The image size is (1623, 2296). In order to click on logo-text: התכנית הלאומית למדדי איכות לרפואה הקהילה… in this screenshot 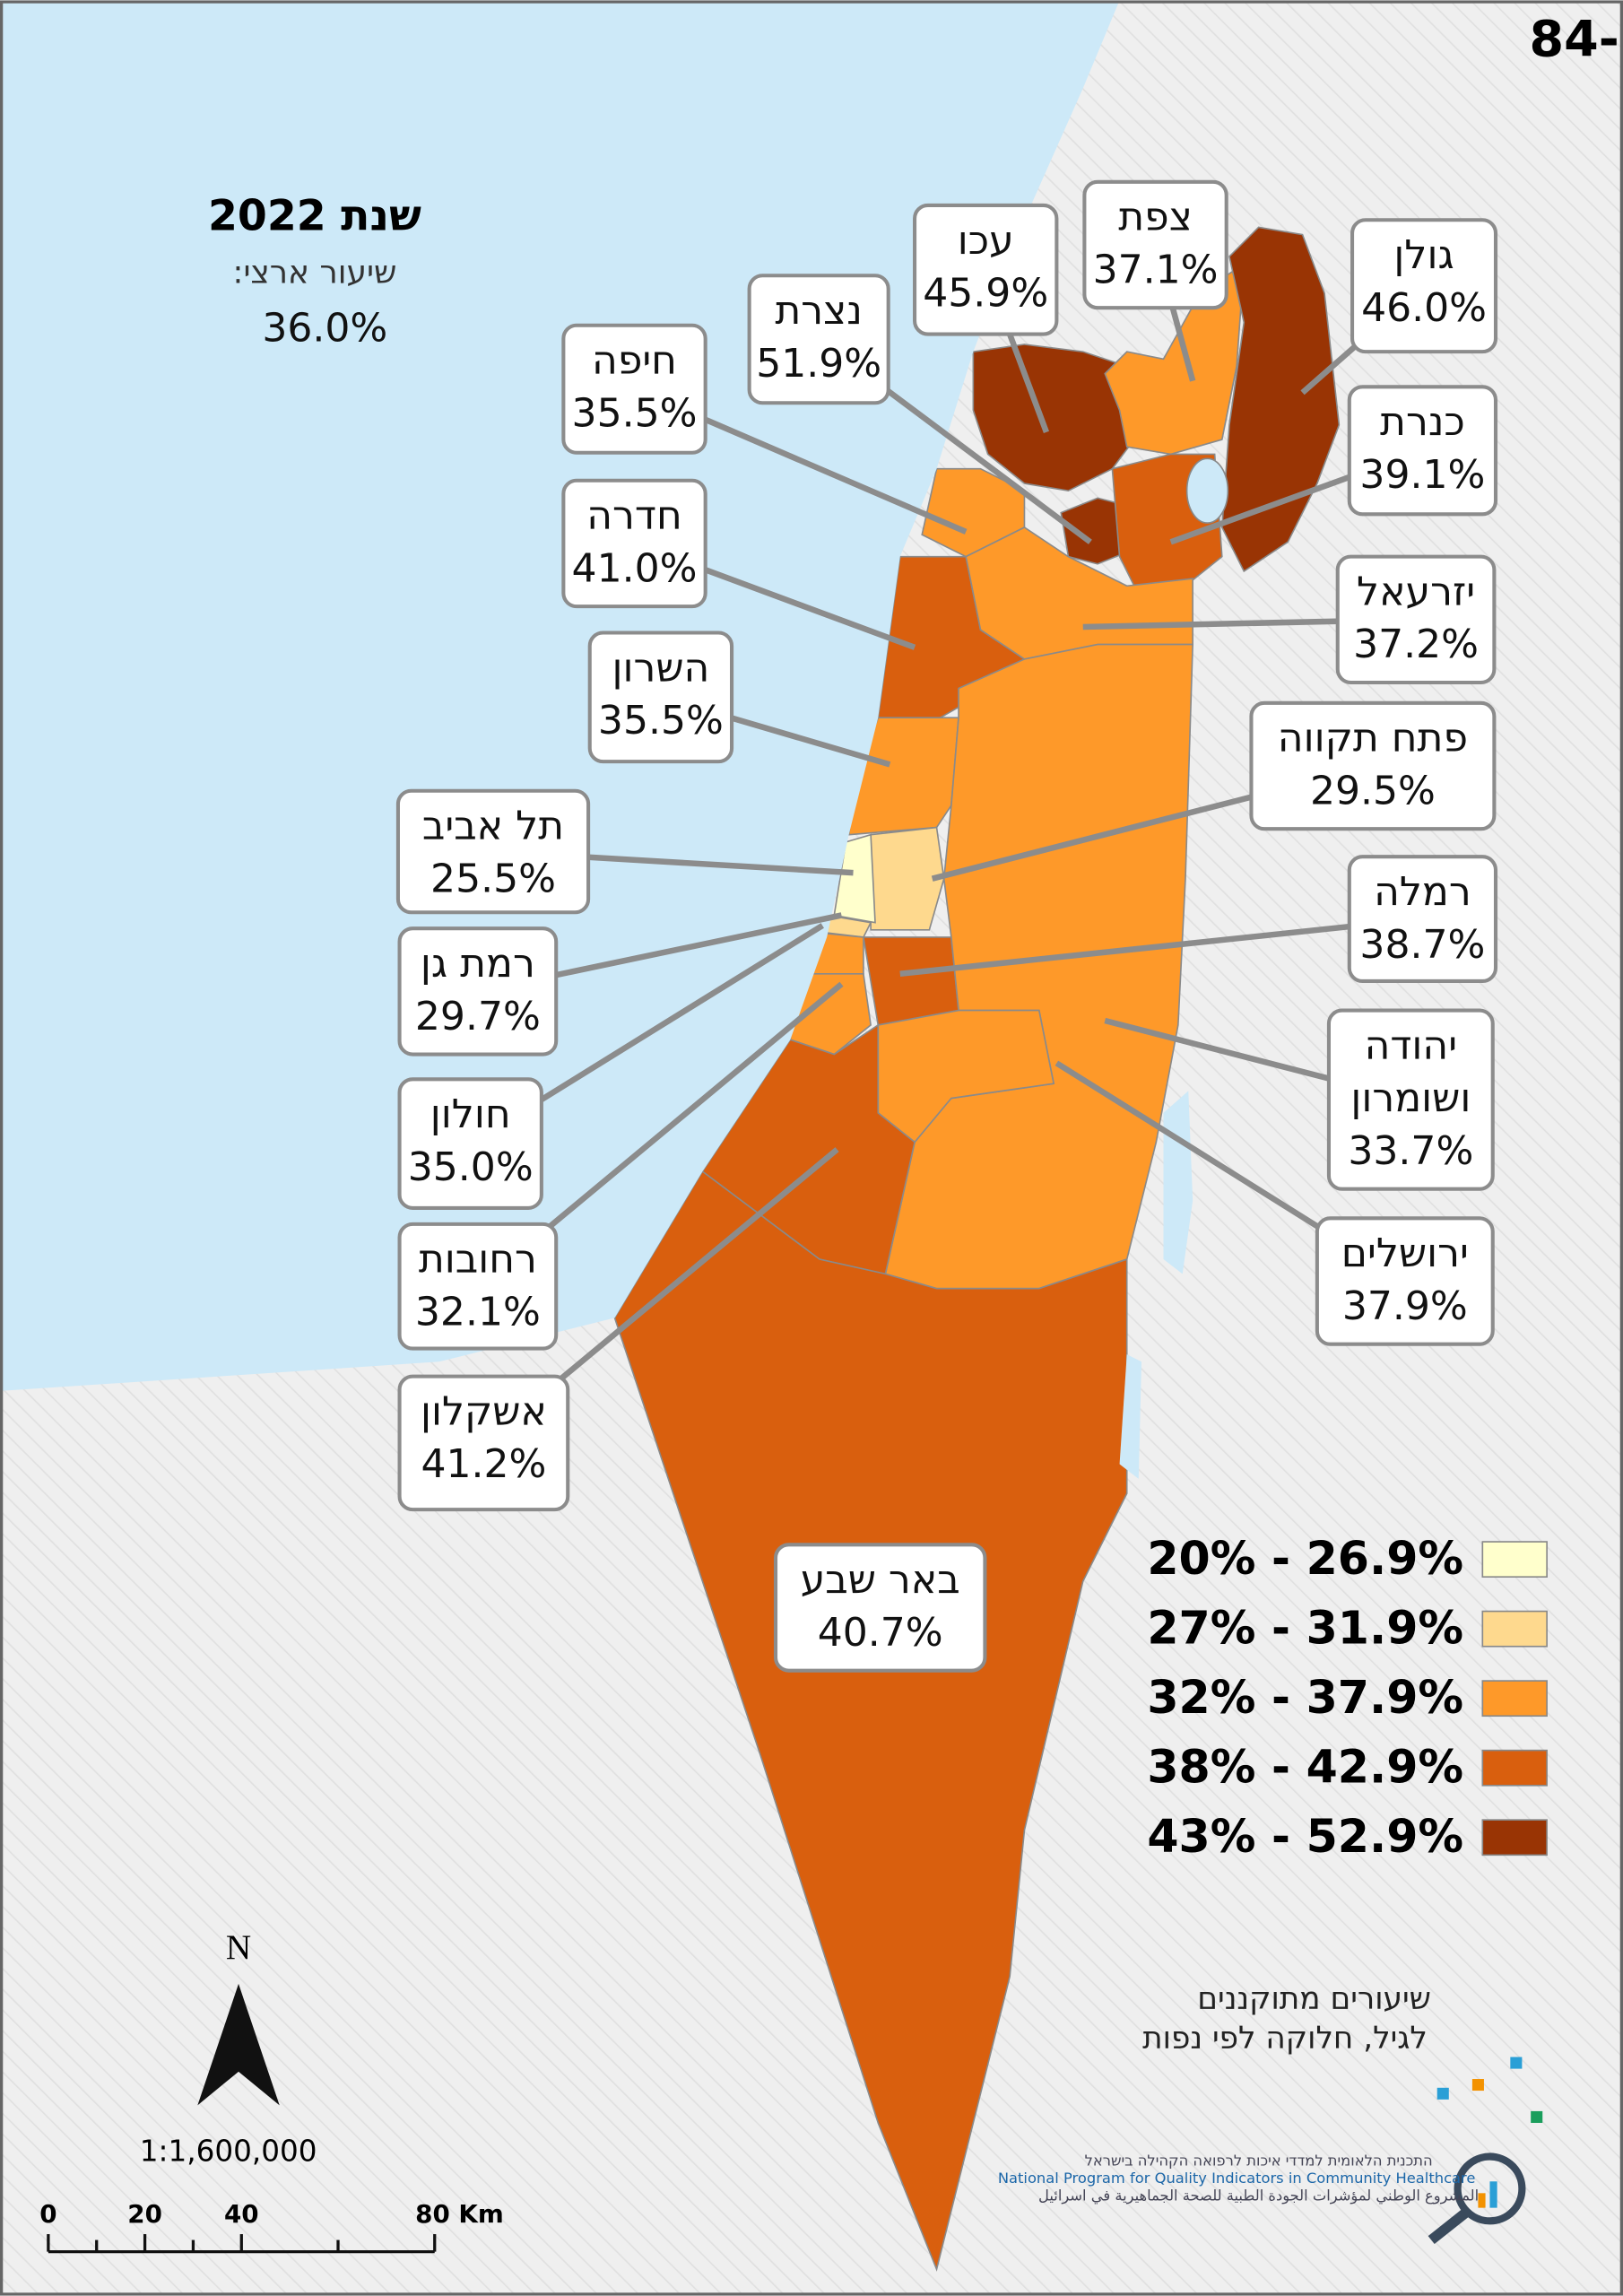, I will do `click(1259, 2160)`.